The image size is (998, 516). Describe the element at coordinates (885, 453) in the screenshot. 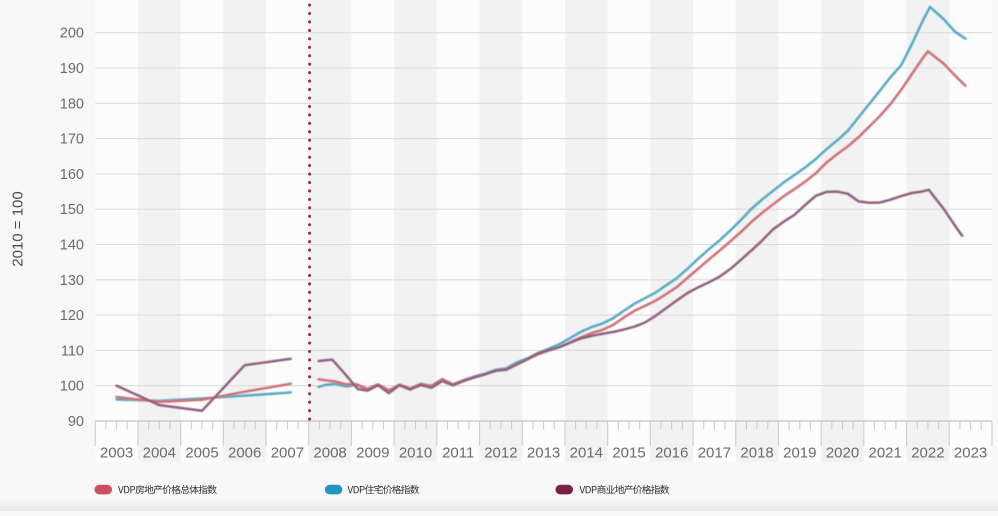

I see `svg-text: 2021` at that location.